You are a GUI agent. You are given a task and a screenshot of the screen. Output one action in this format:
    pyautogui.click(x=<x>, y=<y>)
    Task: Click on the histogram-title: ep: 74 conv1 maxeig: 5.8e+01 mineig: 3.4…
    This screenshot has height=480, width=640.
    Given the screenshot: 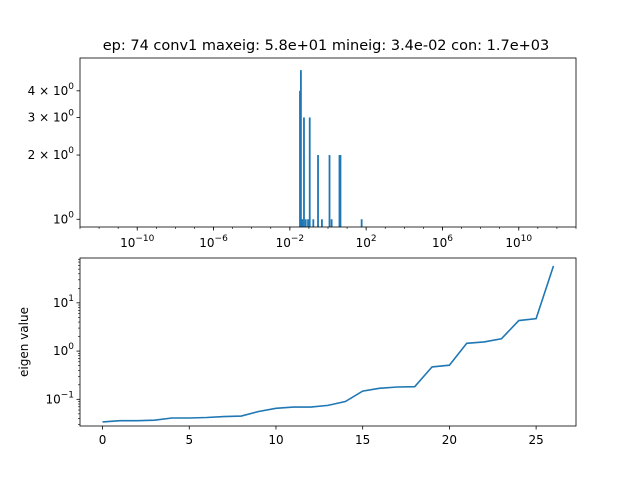 What is the action you would take?
    pyautogui.click(x=326, y=46)
    